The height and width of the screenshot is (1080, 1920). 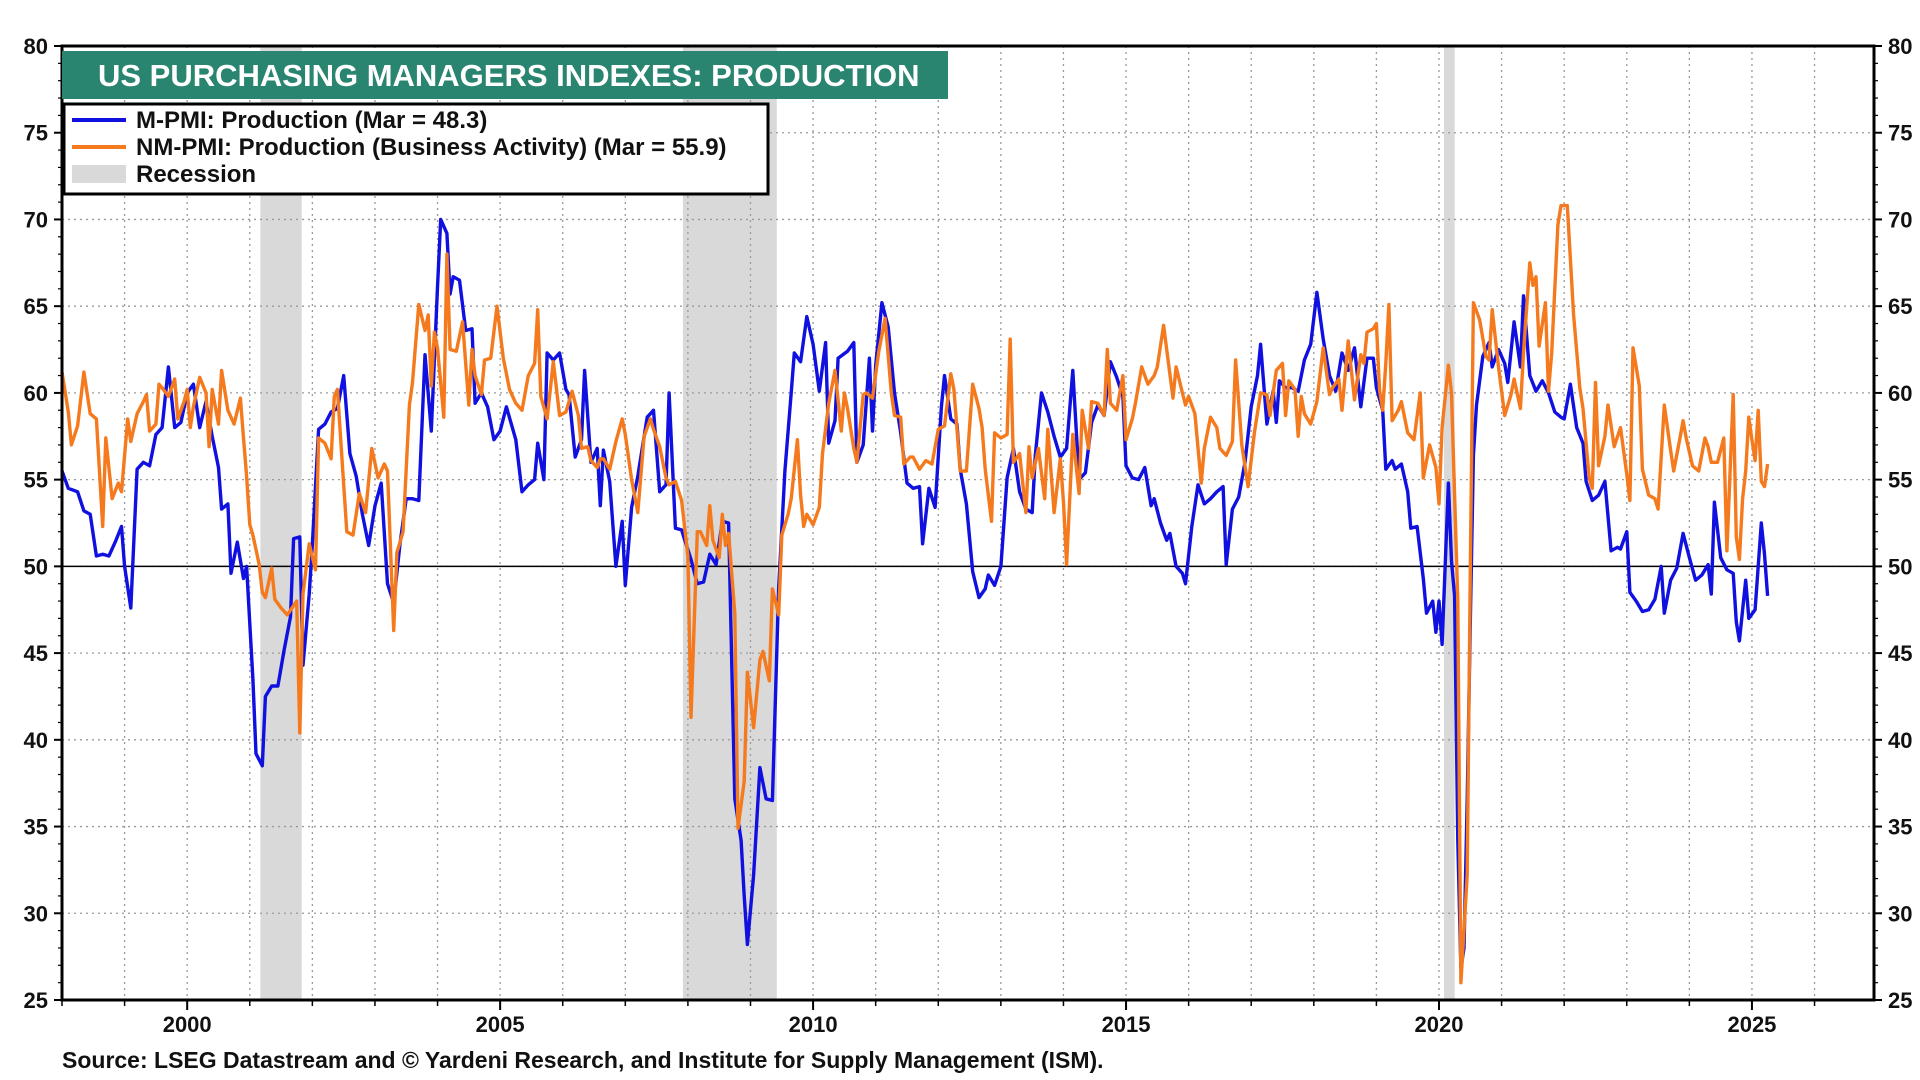 I want to click on y-tick-label-right: 70, so click(x=1900, y=219).